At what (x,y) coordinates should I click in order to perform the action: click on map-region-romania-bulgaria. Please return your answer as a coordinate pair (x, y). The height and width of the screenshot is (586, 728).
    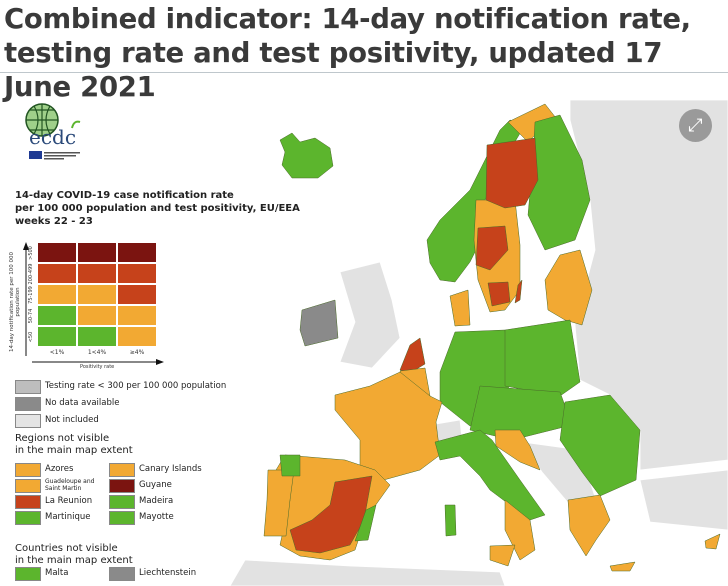
    Looking at the image, I should click on (600, 445).